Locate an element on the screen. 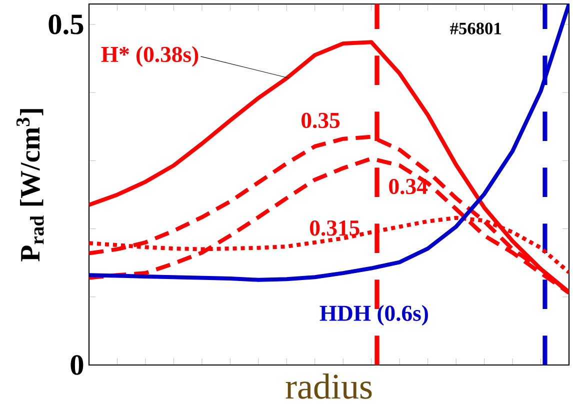 This screenshot has height=418, width=573. annotation: #56801 is located at coordinates (475, 28).